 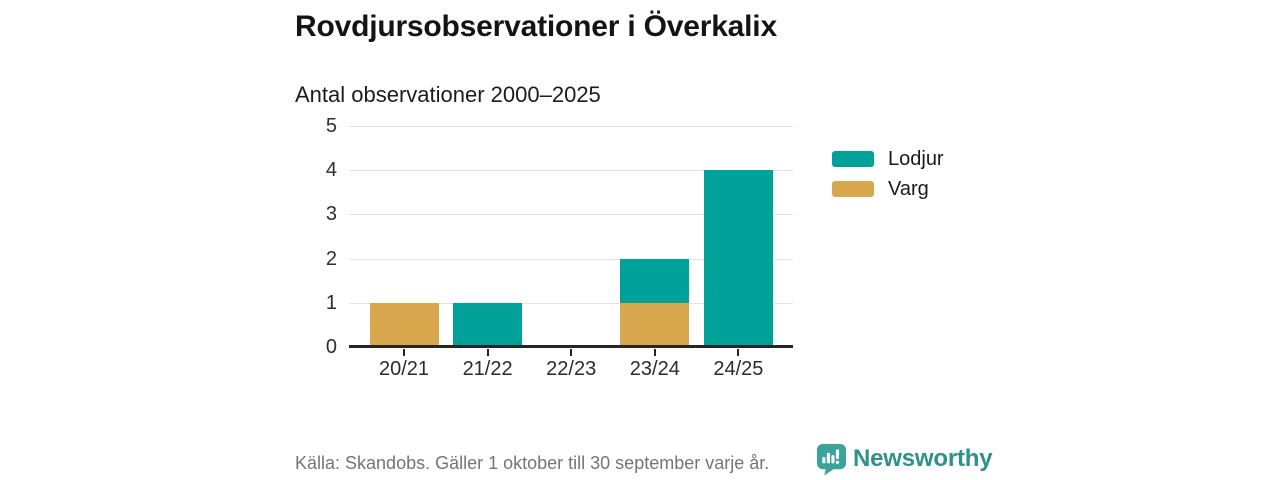 What do you see at coordinates (331, 259) in the screenshot?
I see `y-axis-tick-label: 2` at bounding box center [331, 259].